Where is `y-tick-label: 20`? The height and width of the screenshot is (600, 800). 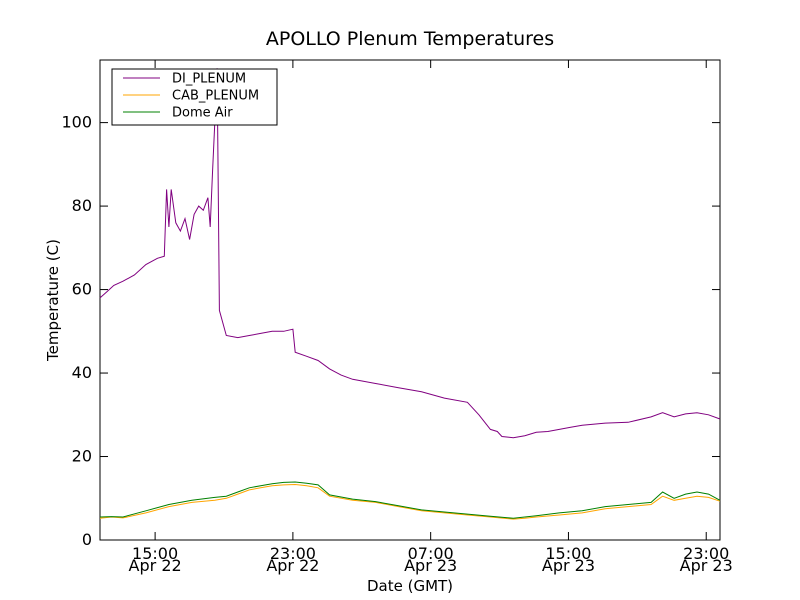 y-tick-label: 20 is located at coordinates (82, 456).